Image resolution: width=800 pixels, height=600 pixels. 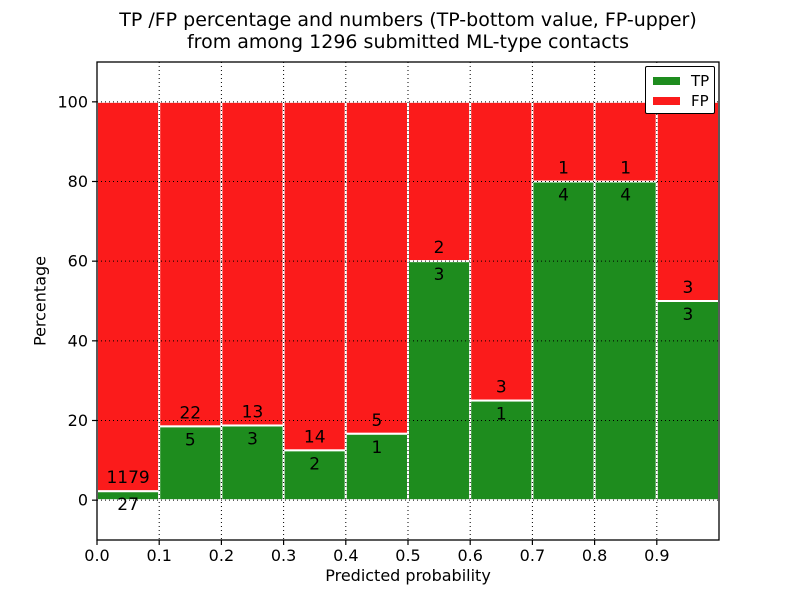 What do you see at coordinates (96, 555) in the screenshot?
I see `x-tick-label: 0.0` at bounding box center [96, 555].